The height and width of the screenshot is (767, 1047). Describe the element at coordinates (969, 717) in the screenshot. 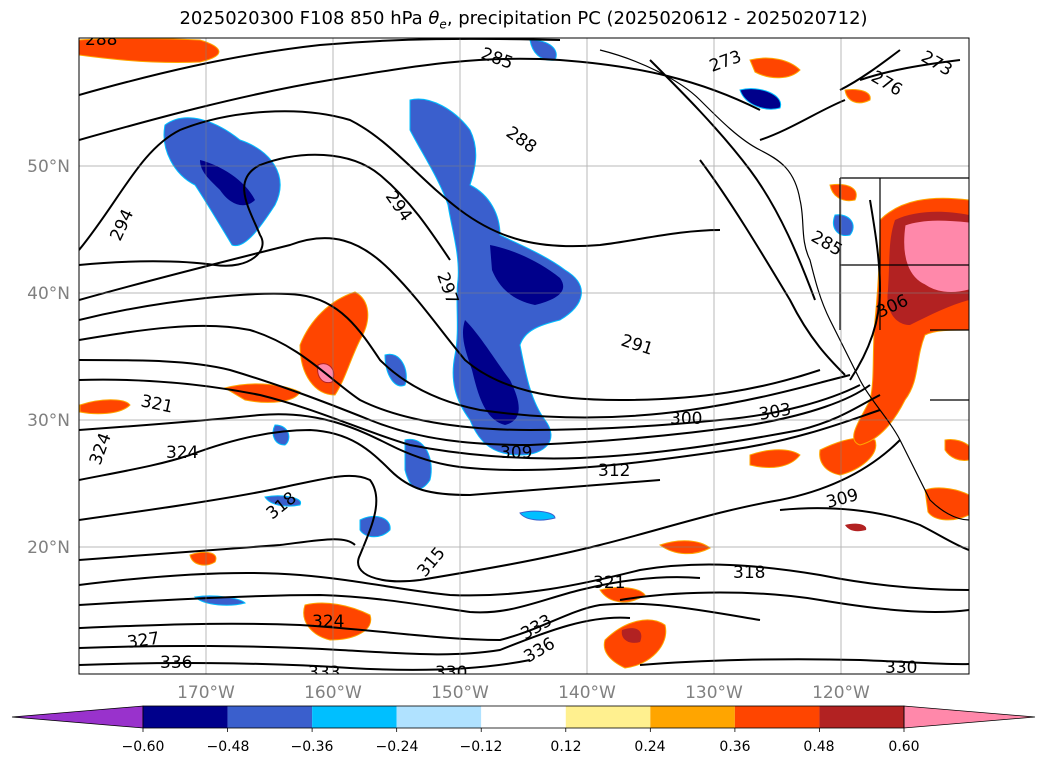

I see `colorbar-extend-max` at that location.